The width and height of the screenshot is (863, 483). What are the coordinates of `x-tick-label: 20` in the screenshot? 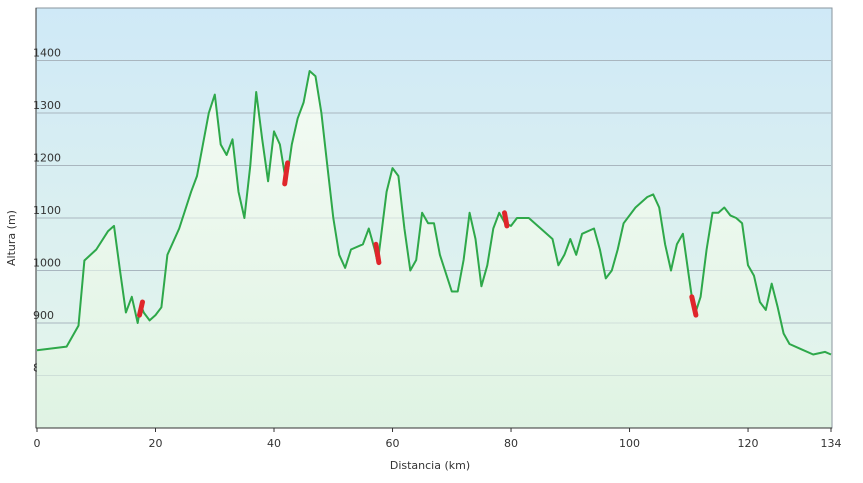 It's located at (156, 443).